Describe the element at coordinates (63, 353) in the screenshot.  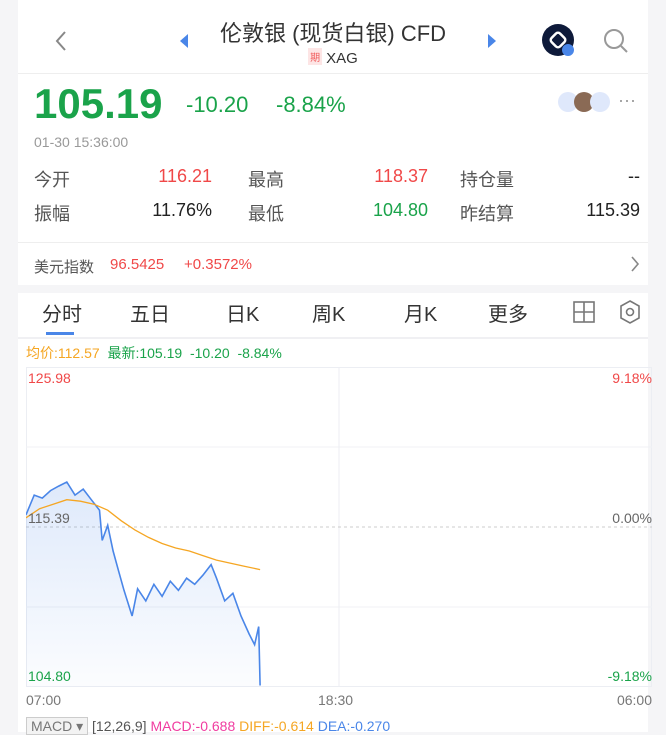
I see `avg-price-legend: 均价:112.57` at that location.